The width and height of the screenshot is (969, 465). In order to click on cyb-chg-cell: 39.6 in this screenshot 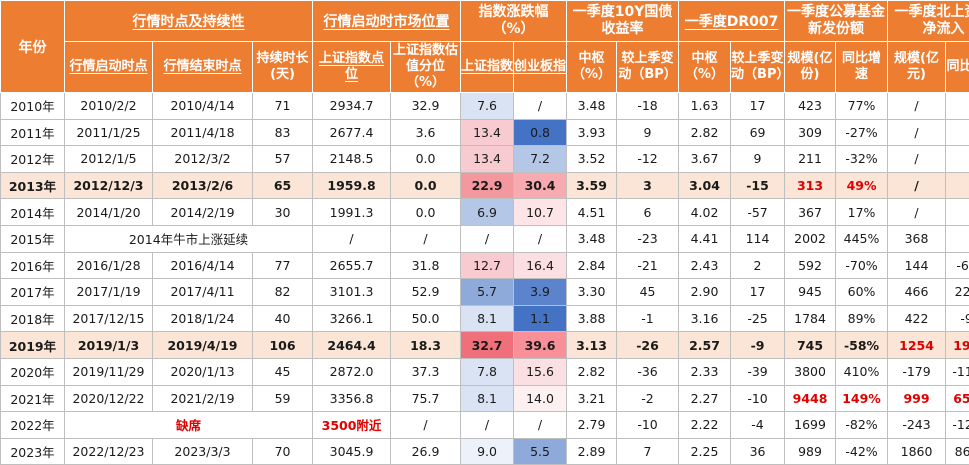, I will do `click(540, 345)`.